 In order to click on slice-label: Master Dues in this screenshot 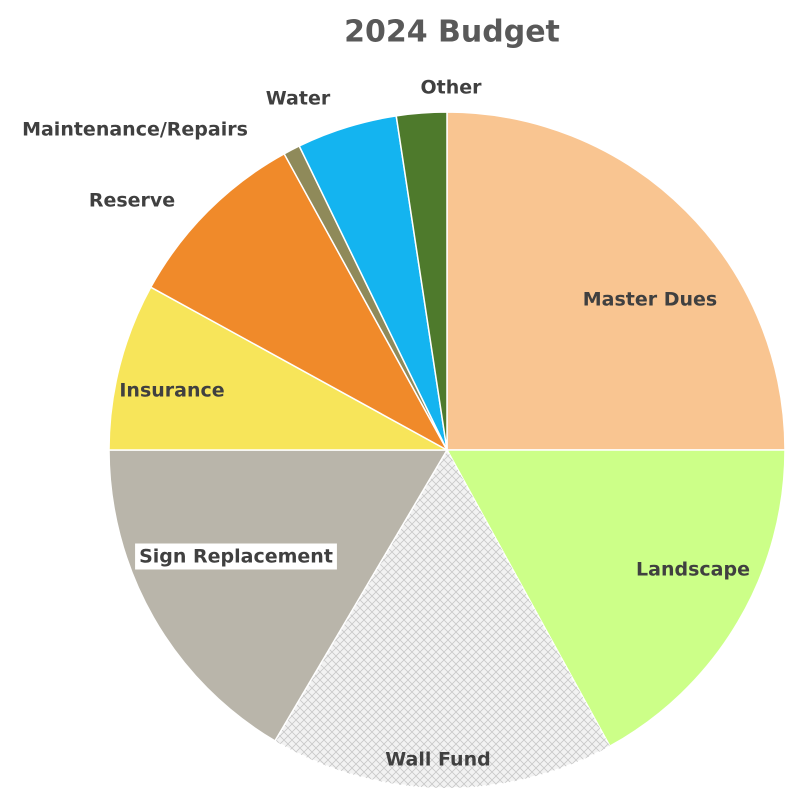, I will do `click(650, 300)`.